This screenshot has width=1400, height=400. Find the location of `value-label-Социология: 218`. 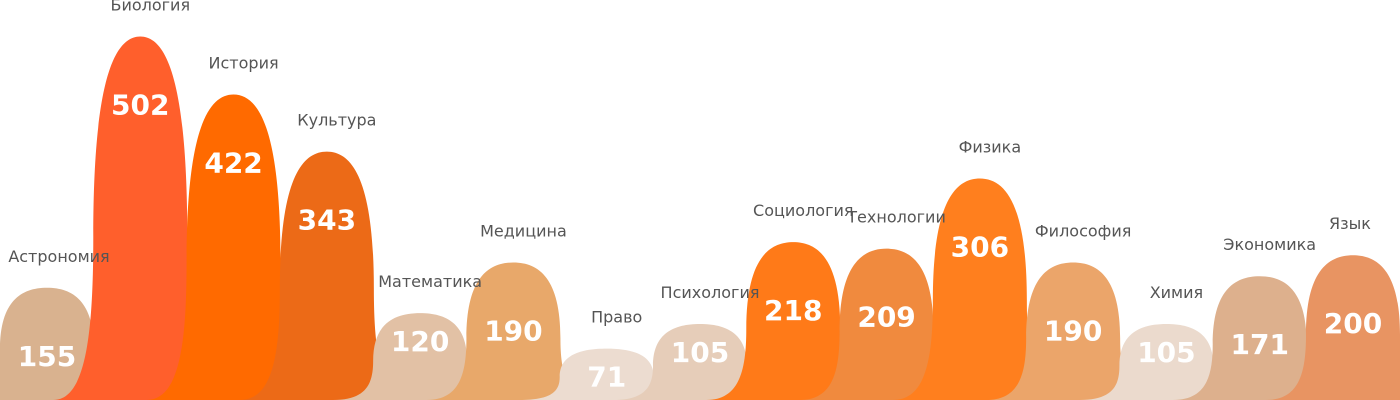

value-label-Социология: 218 is located at coordinates (793, 310).